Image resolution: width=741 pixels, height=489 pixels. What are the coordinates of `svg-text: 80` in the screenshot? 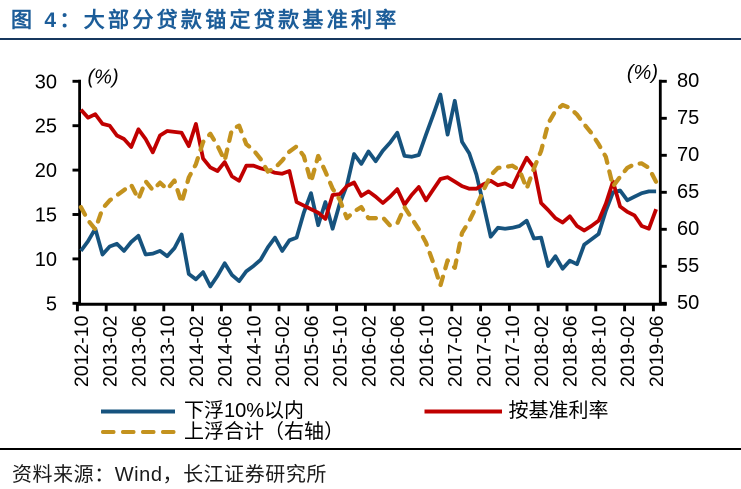 It's located at (688, 81).